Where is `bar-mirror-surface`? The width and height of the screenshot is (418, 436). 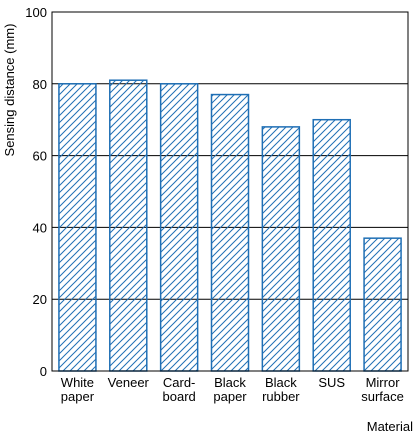 bar-mirror-surface is located at coordinates (382, 304).